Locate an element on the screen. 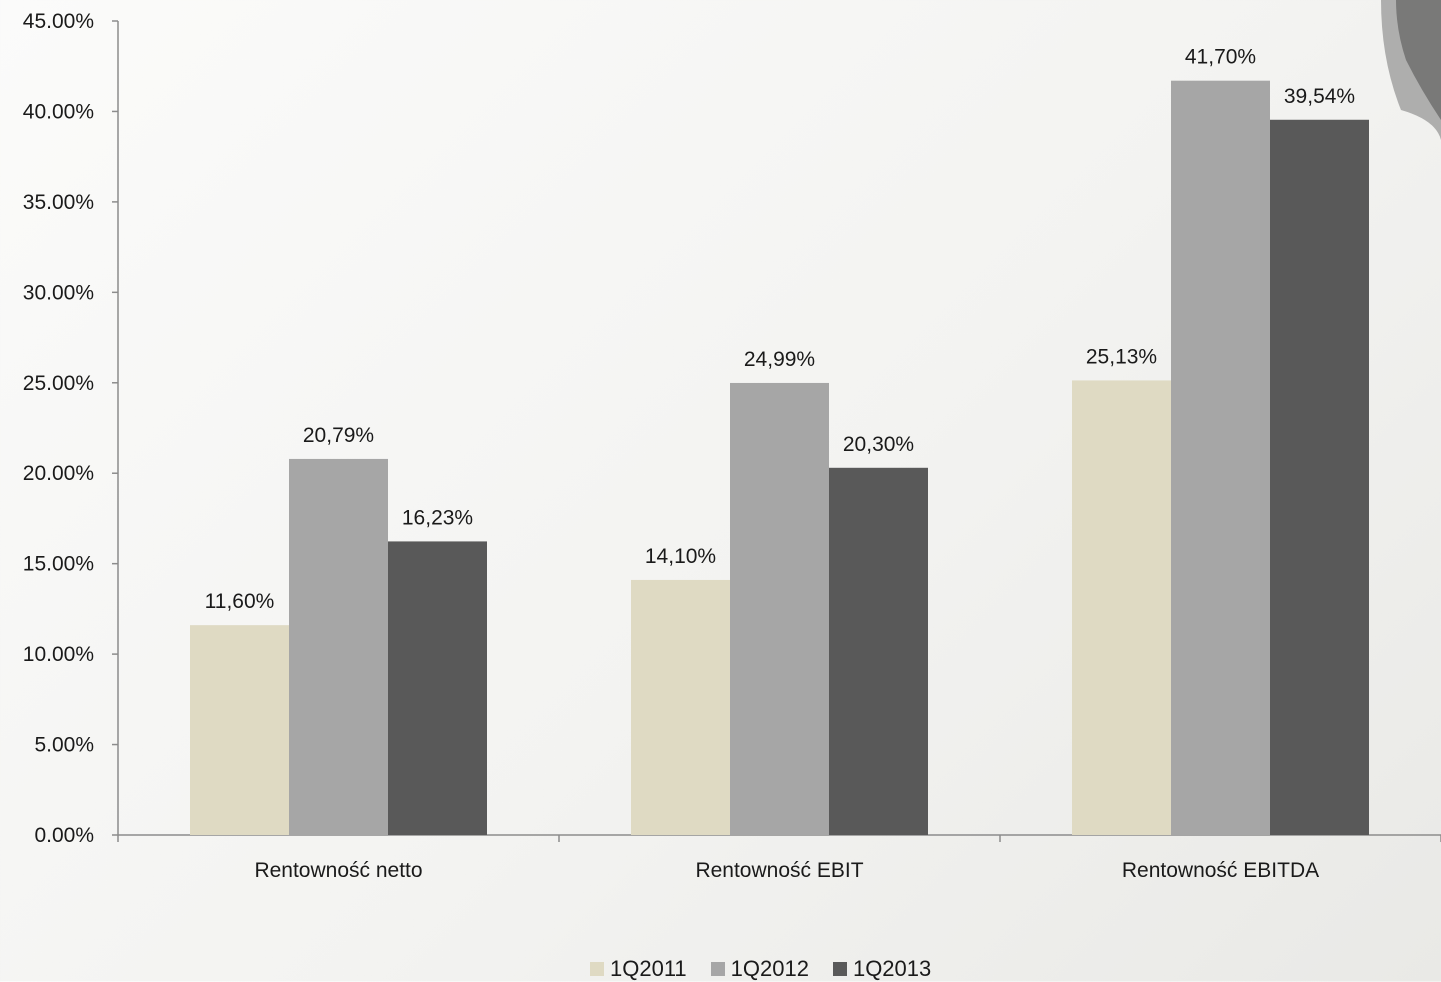  y-tick-label: 35.00% is located at coordinates (58, 202).